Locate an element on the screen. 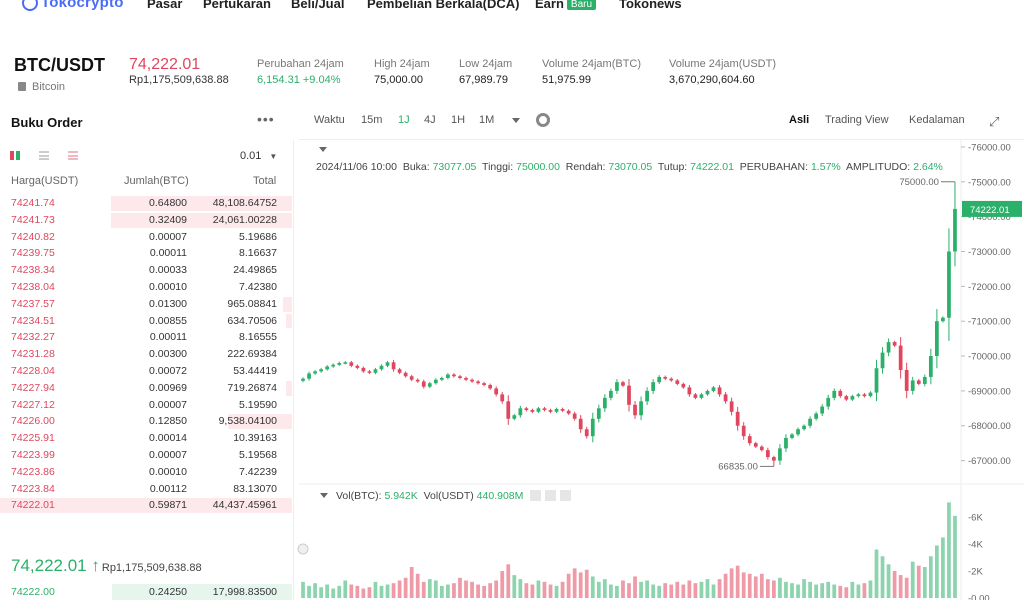 The height and width of the screenshot is (600, 1024). ask-amount: 0.12850 is located at coordinates (168, 421).